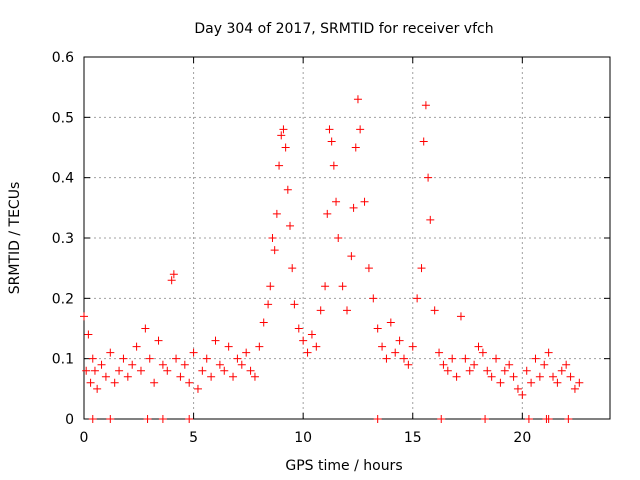 This screenshot has width=640, height=480. Describe the element at coordinates (63, 58) in the screenshot. I see `y-tick-label: 0.6` at that location.